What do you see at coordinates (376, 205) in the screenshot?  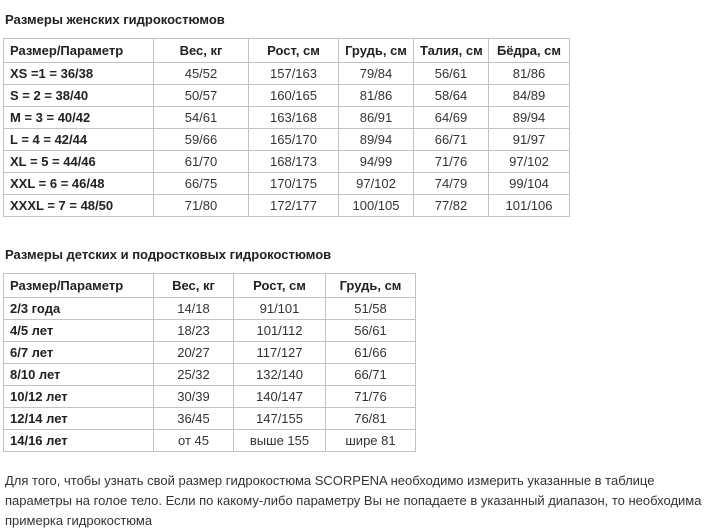 I see `cell-value: 100/105` at bounding box center [376, 205].